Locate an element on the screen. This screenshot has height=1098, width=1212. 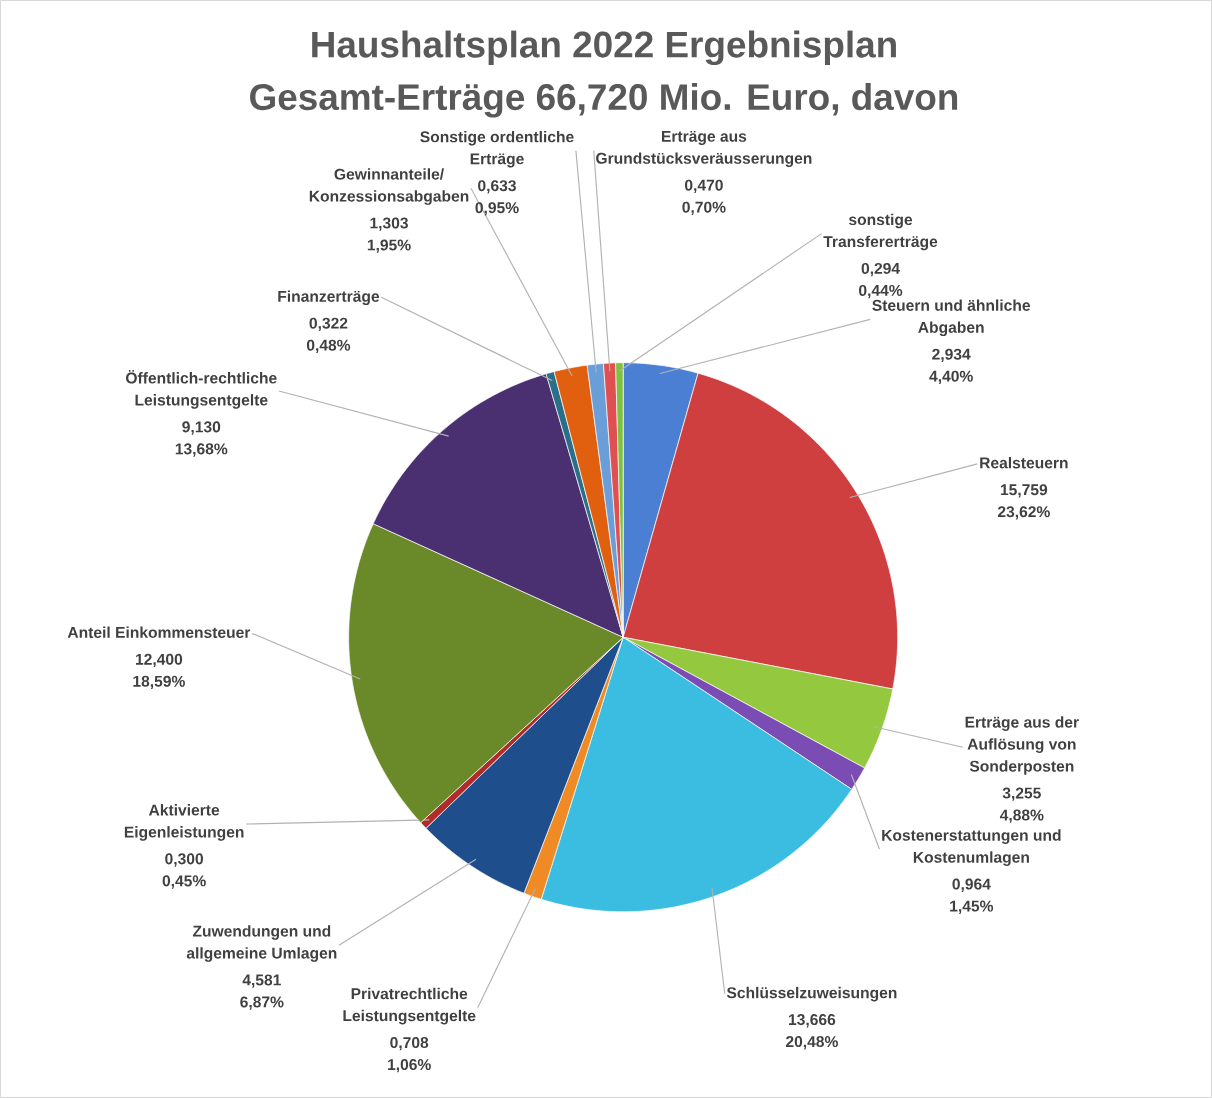
data-label: 0,470 0,70% is located at coordinates (704, 197).